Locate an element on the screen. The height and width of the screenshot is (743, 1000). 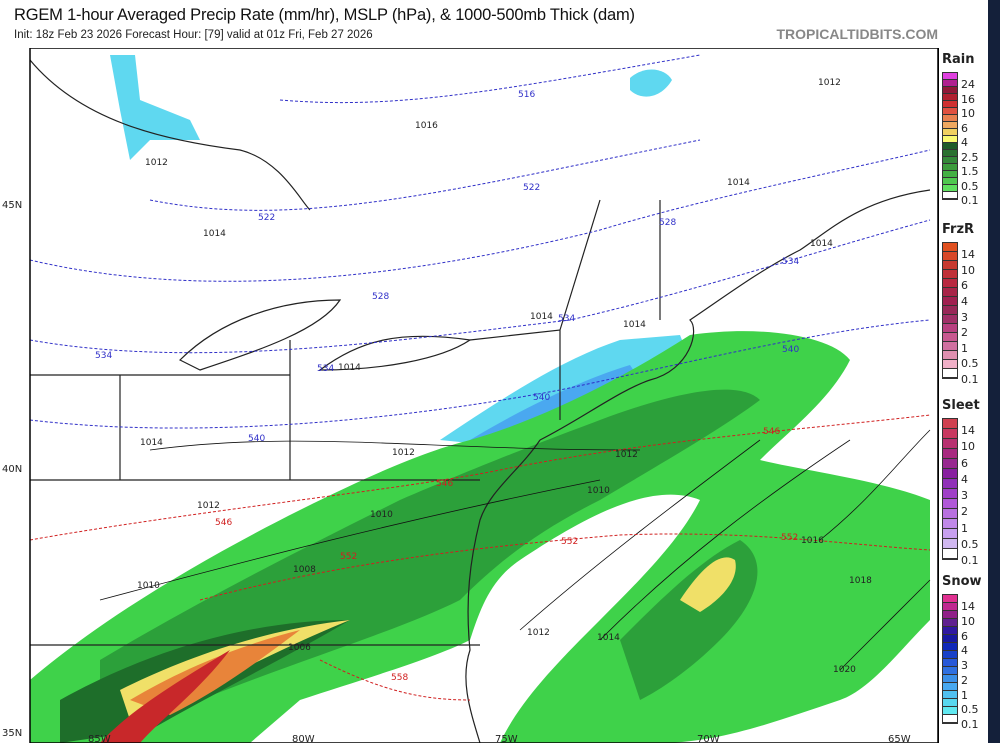
lat-label: 45N is located at coordinates (12, 205).